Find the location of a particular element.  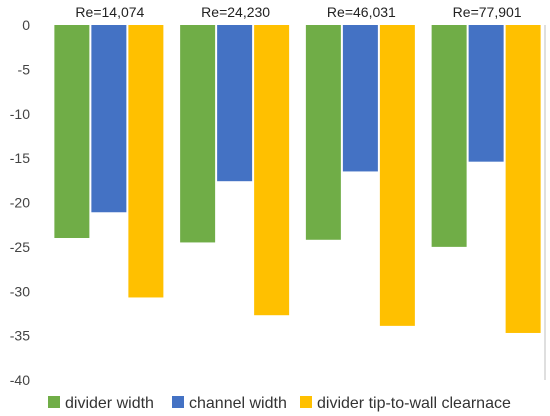

category-label: Re=77,901 is located at coordinates (487, 12).